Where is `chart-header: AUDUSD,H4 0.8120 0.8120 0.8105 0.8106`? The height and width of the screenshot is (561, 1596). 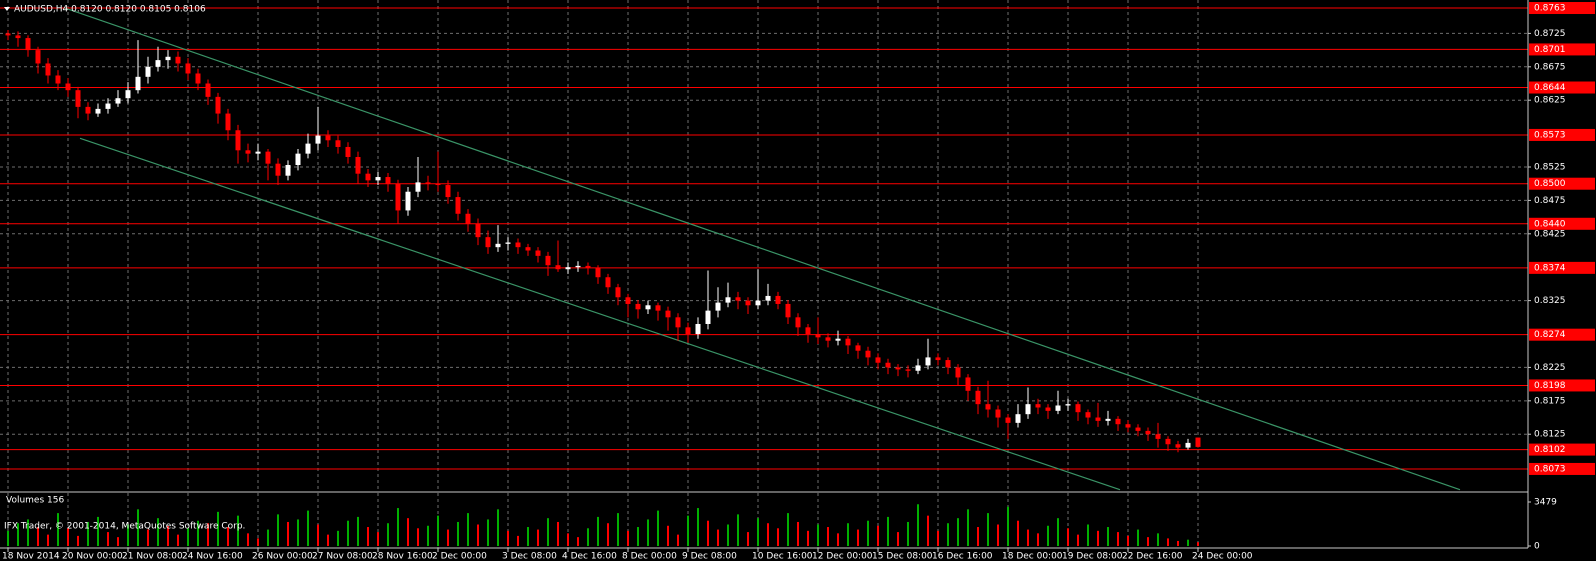
chart-header: AUDUSD,H4 0.8120 0.8120 0.8105 0.8106 is located at coordinates (110, 10).